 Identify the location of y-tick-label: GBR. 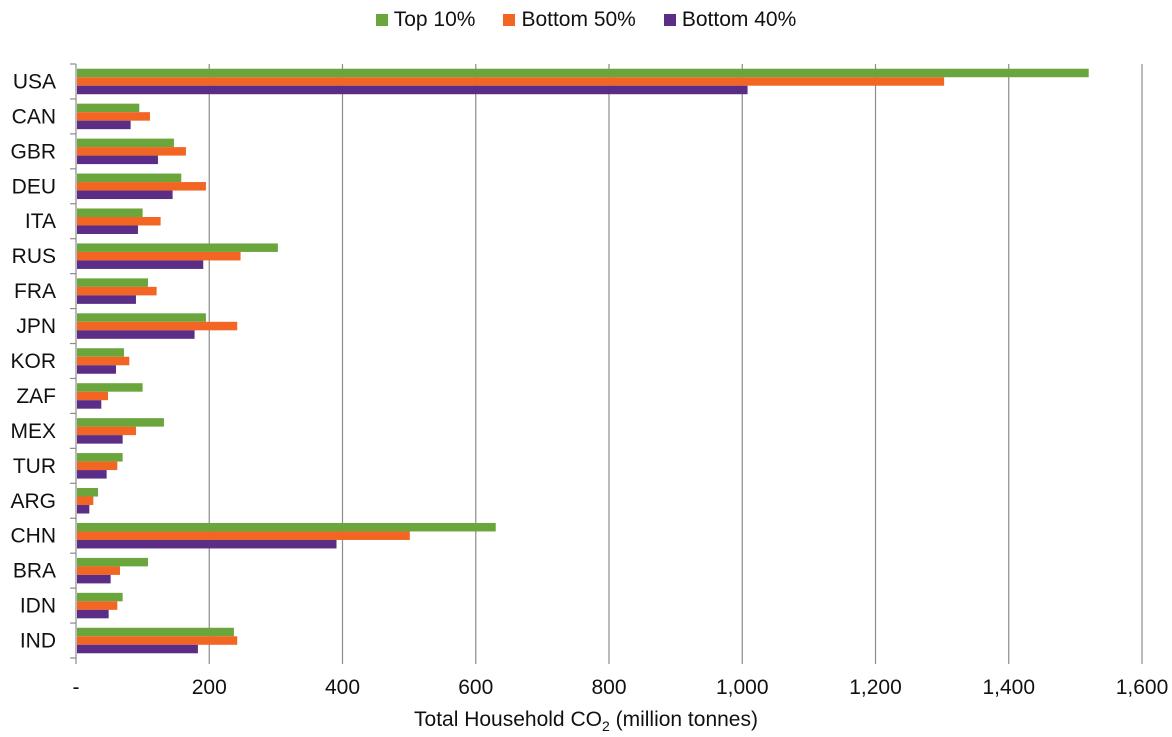
(33, 151).